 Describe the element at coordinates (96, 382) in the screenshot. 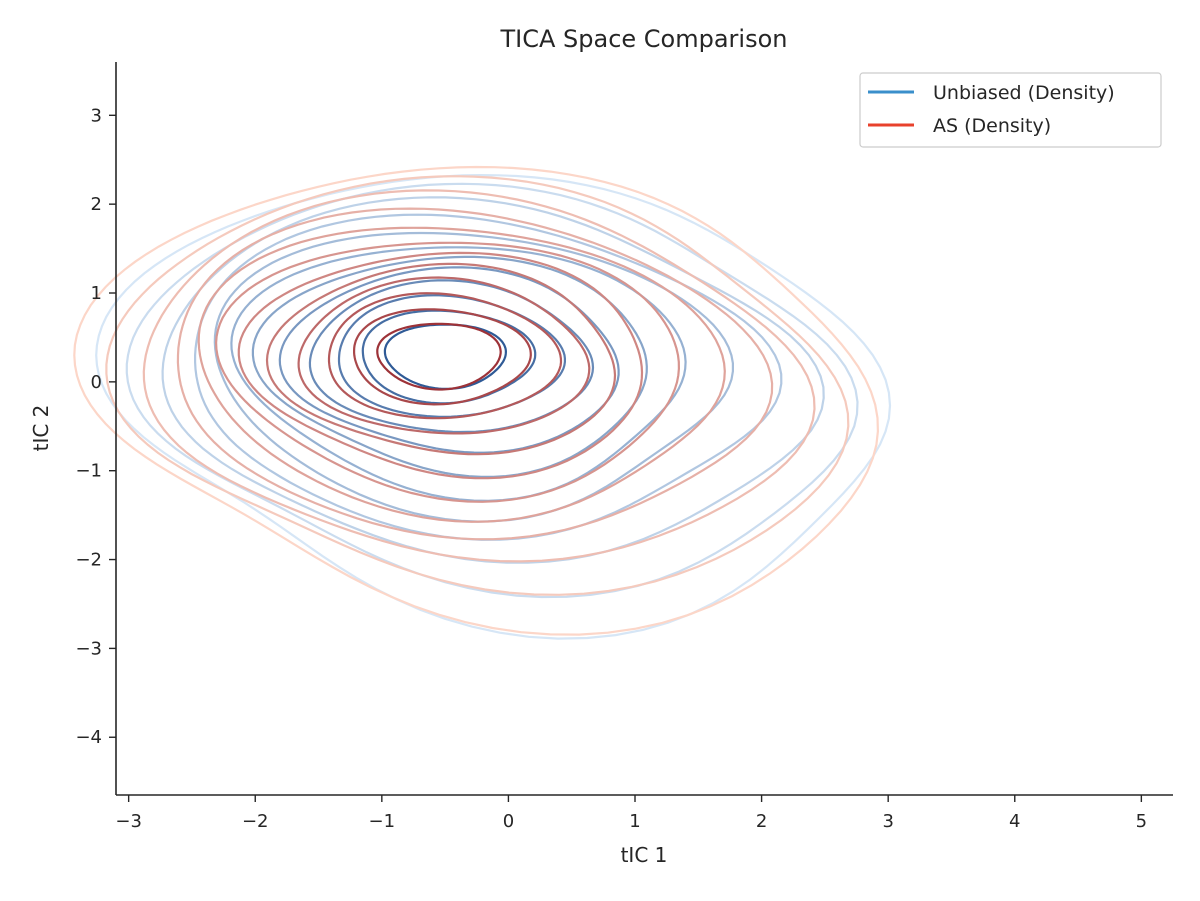

I see `y-tick-label: 0` at that location.